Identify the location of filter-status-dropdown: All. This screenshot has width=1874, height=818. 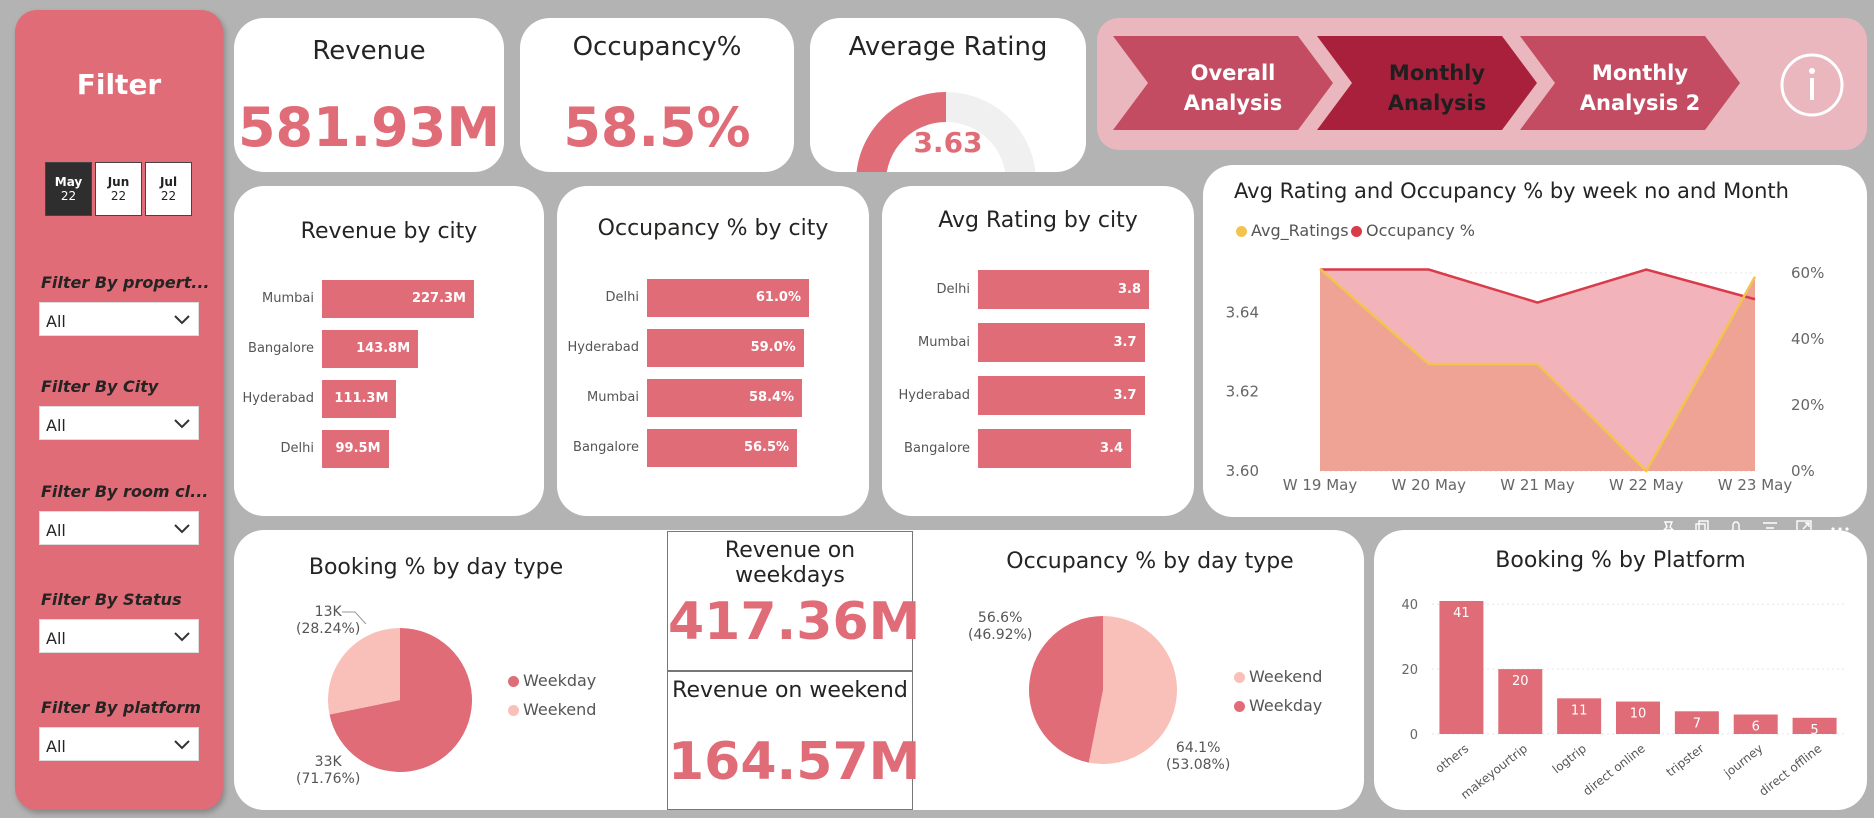
(119, 636).